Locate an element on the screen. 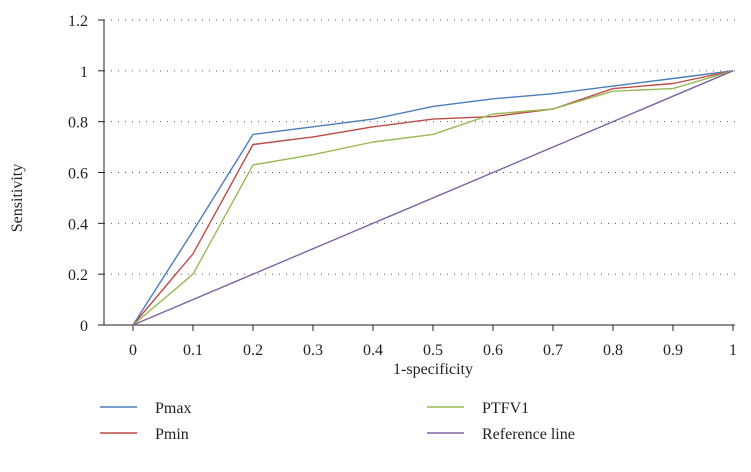 The image size is (751, 472). y-tick-label: 0.8 is located at coordinates (78, 123).